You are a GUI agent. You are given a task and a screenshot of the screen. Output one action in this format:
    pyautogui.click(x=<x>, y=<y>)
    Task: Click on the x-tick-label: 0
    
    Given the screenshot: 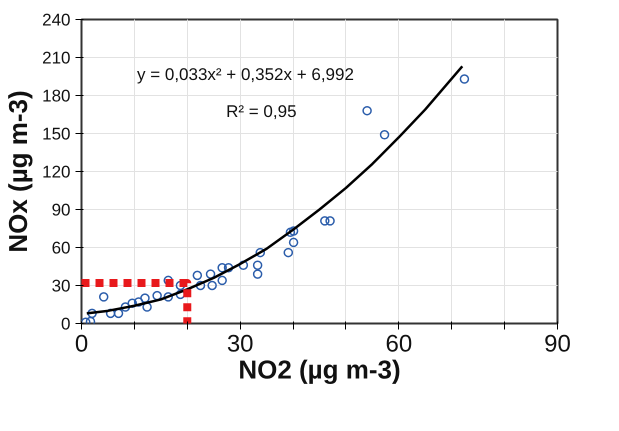 What is the action you would take?
    pyautogui.click(x=81, y=344)
    